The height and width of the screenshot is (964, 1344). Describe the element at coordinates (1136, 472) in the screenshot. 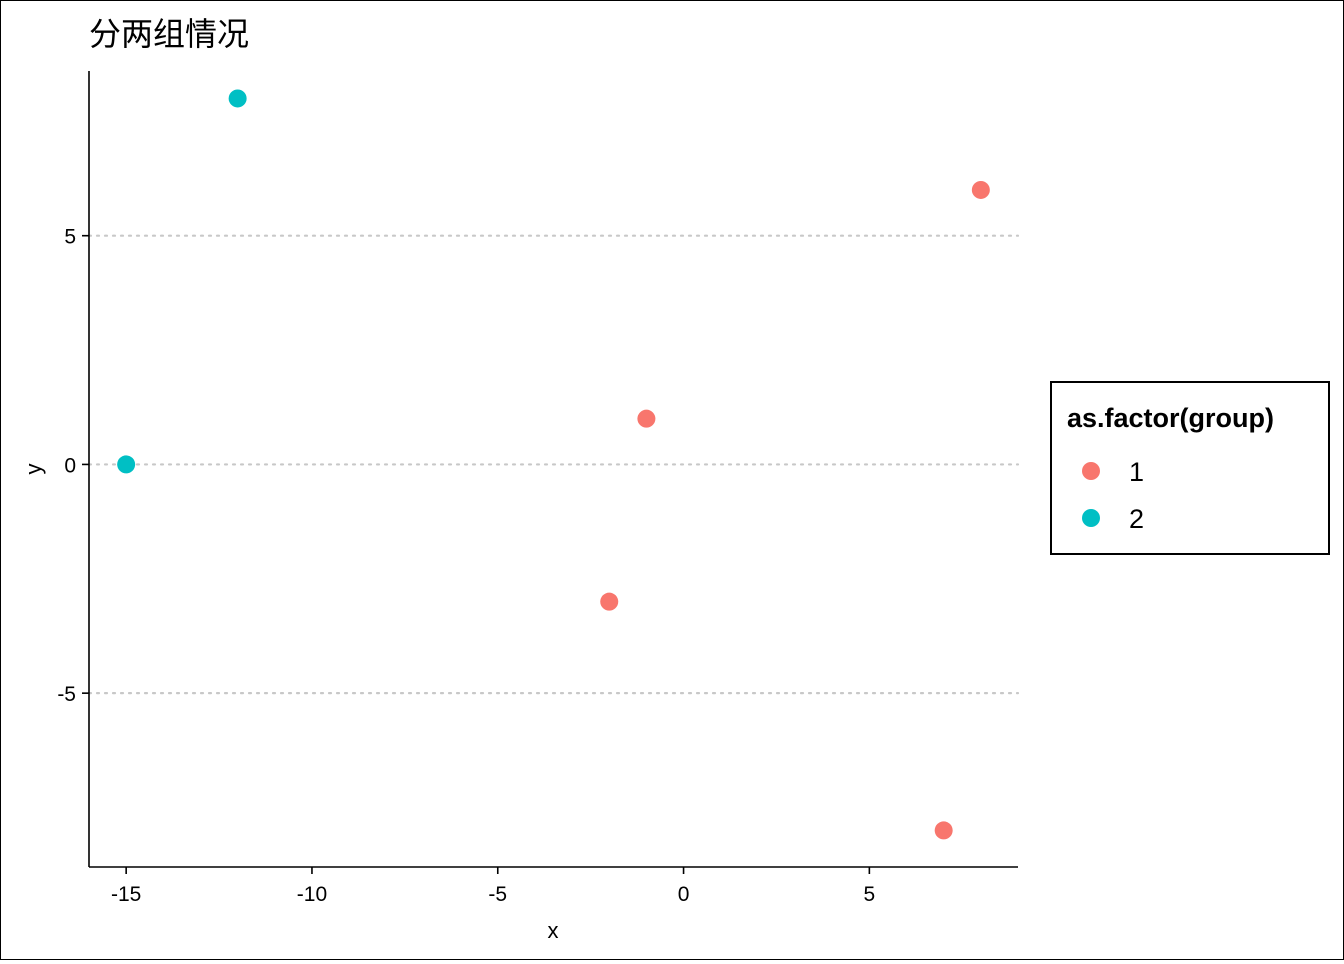

I see `legend-label-1: 1` at that location.